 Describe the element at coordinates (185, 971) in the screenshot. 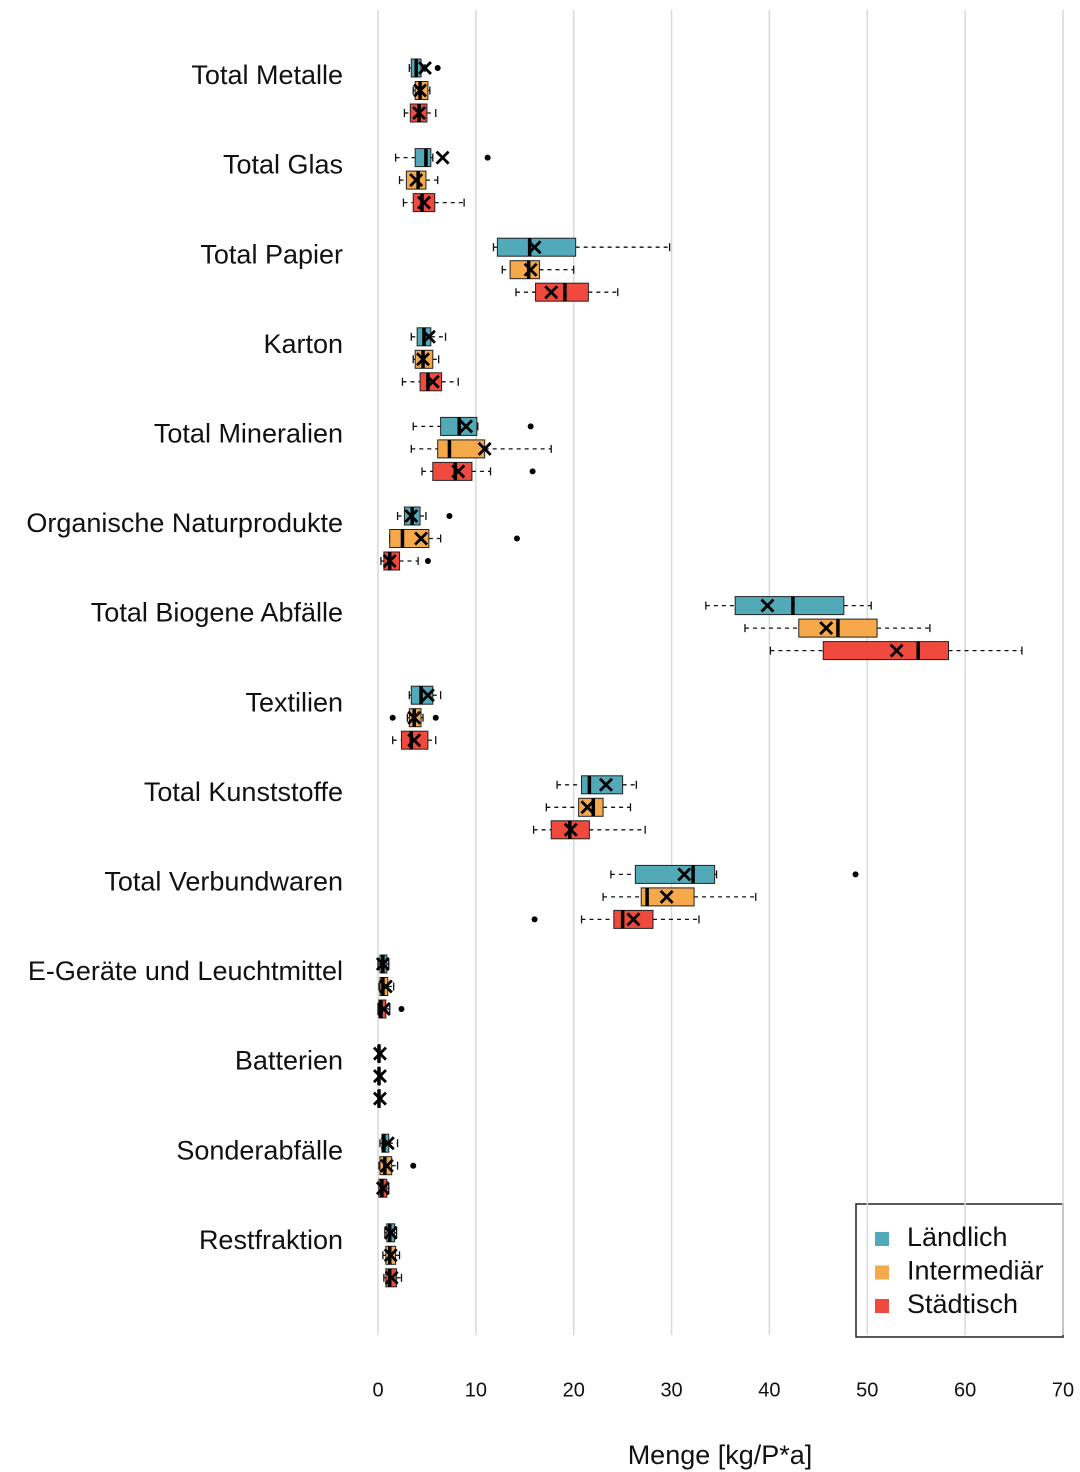

I see `category-label: E-Geräte und Leuchtmittel` at that location.